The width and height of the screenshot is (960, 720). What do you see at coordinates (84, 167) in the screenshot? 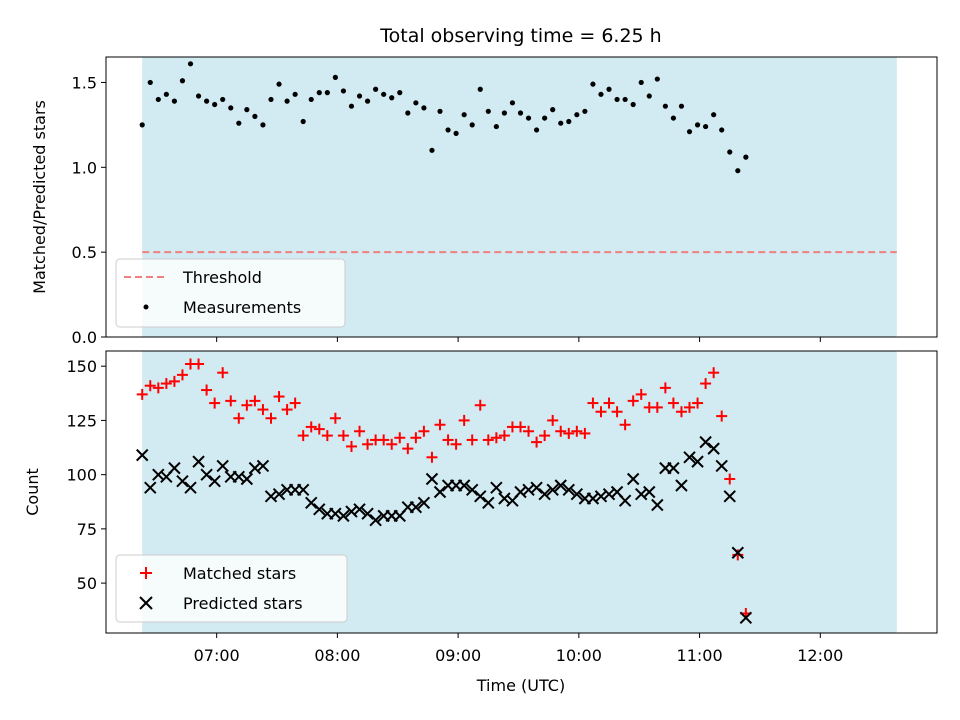
I see `y-tick-label: 1.0` at bounding box center [84, 167].